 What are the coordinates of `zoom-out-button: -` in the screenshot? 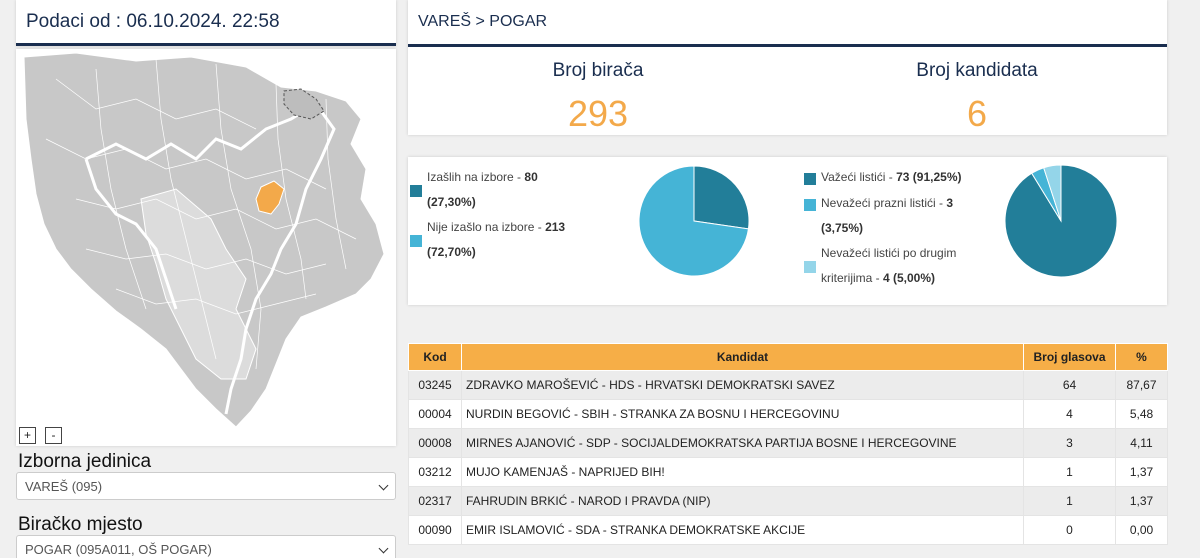 It's located at (53, 435).